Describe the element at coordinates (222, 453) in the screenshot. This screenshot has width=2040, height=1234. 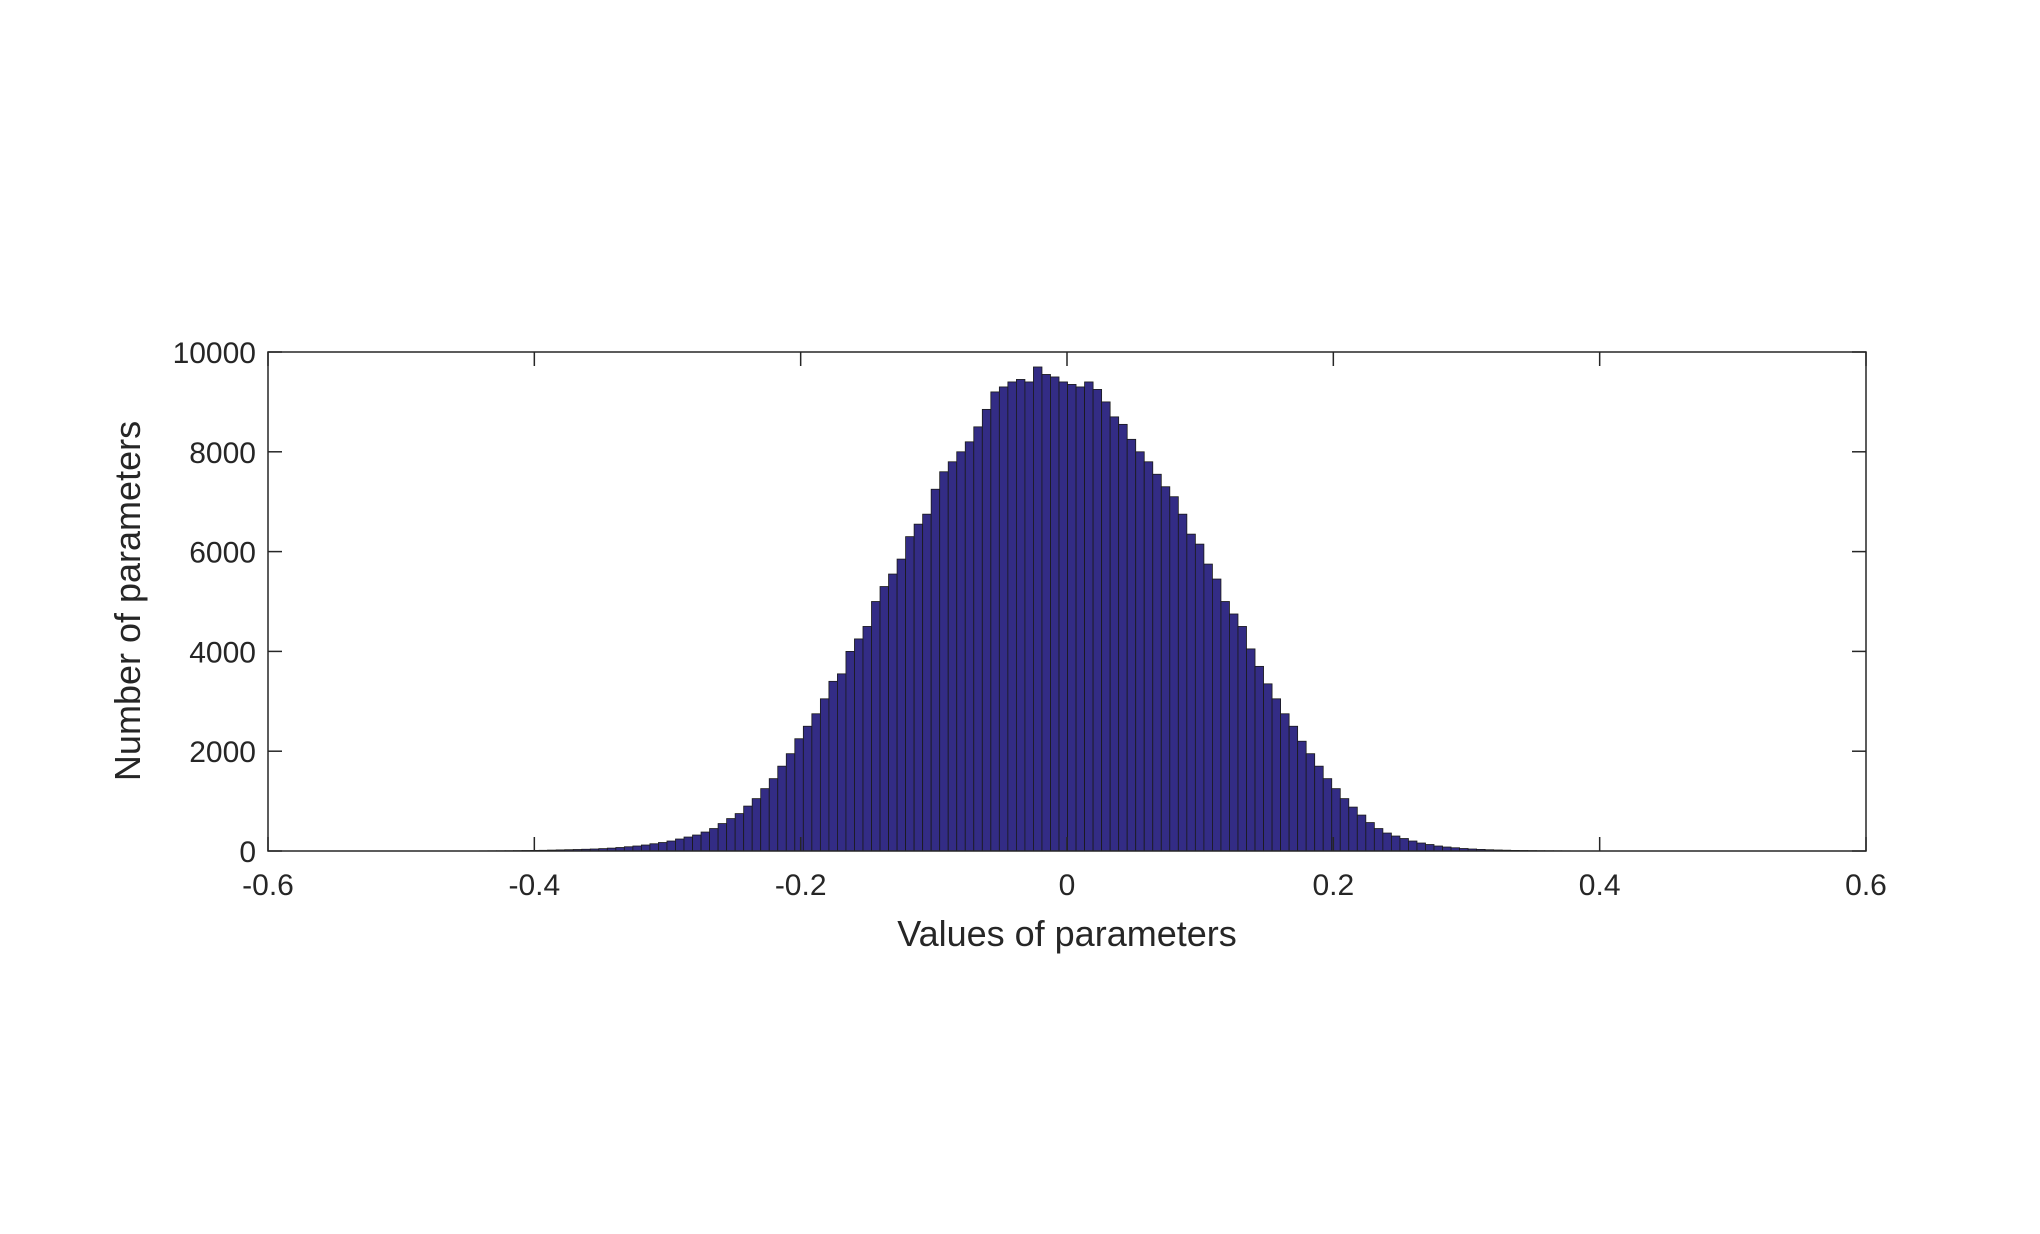
I see `y-tick-label: 8000` at that location.